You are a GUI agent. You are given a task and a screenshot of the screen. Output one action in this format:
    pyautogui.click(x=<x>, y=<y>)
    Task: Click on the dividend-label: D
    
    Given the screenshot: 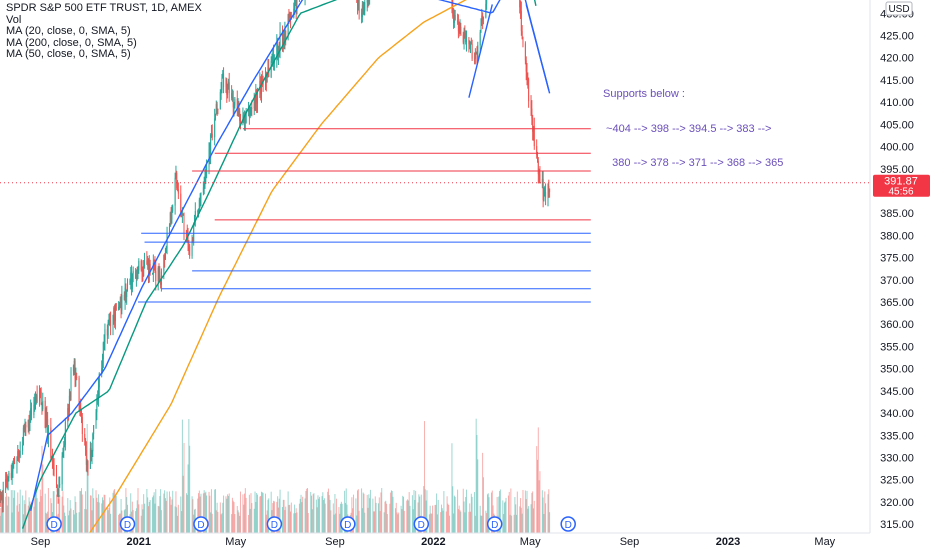 What is the action you would take?
    pyautogui.click(x=568, y=525)
    